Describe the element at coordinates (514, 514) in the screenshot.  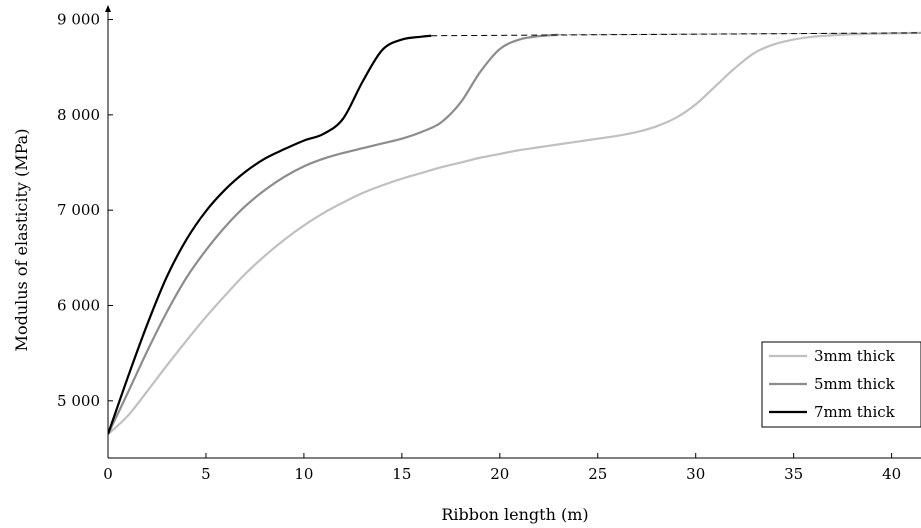
I see `x-axis-title: Ribbon length (m)` at that location.